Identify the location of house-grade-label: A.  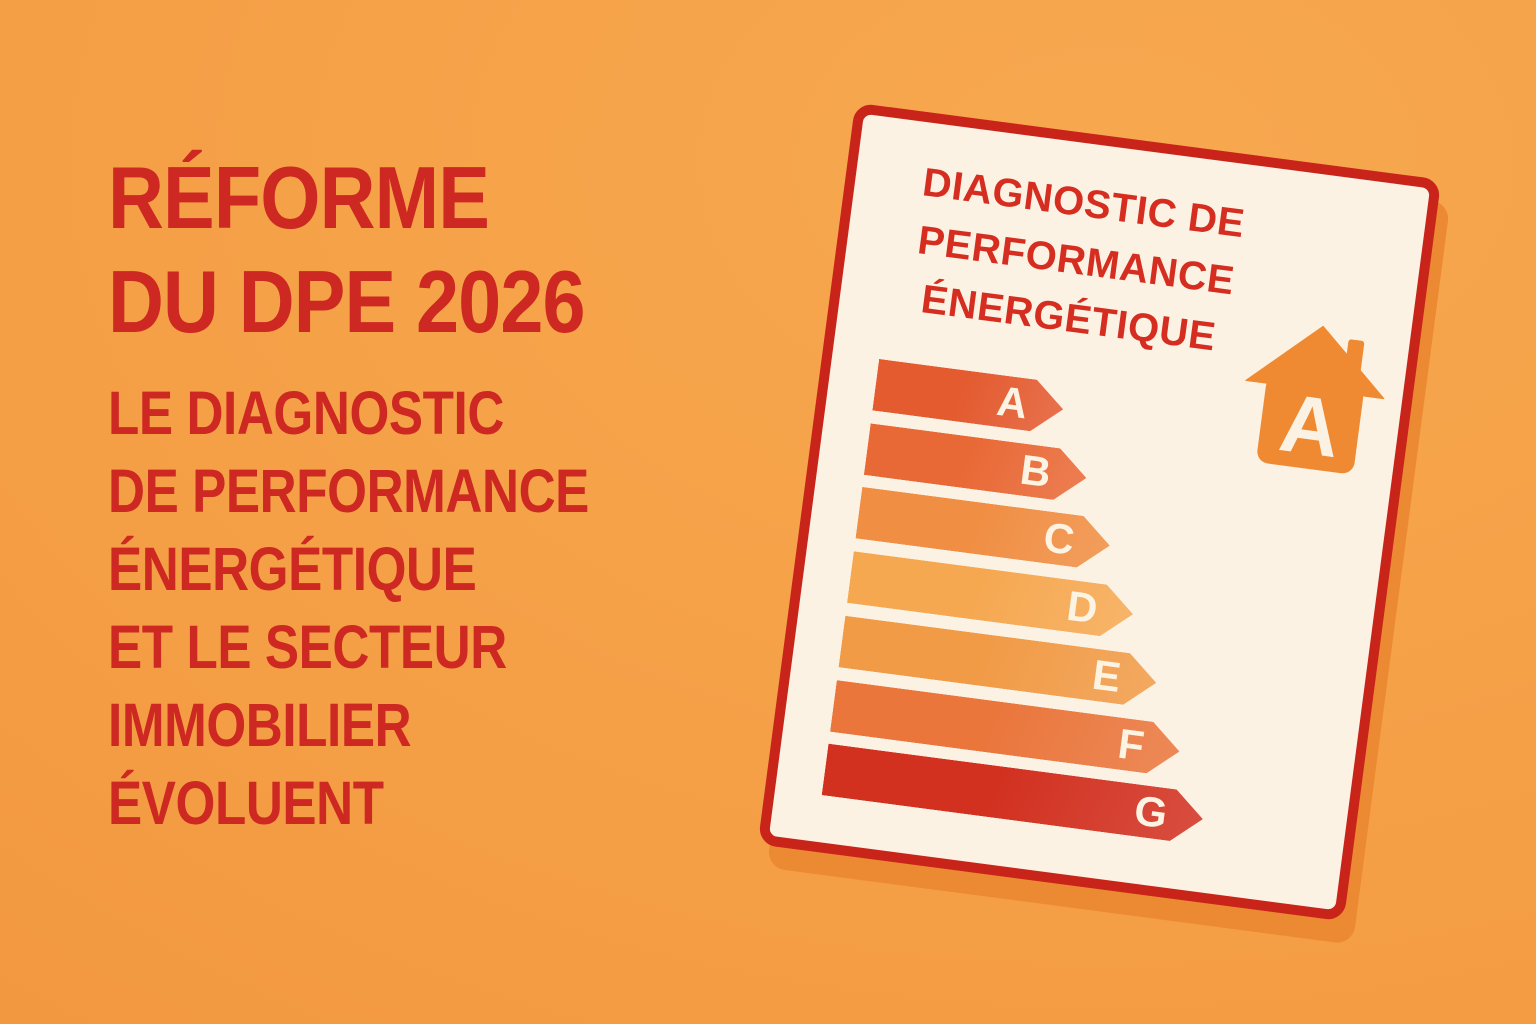
(1310, 426).